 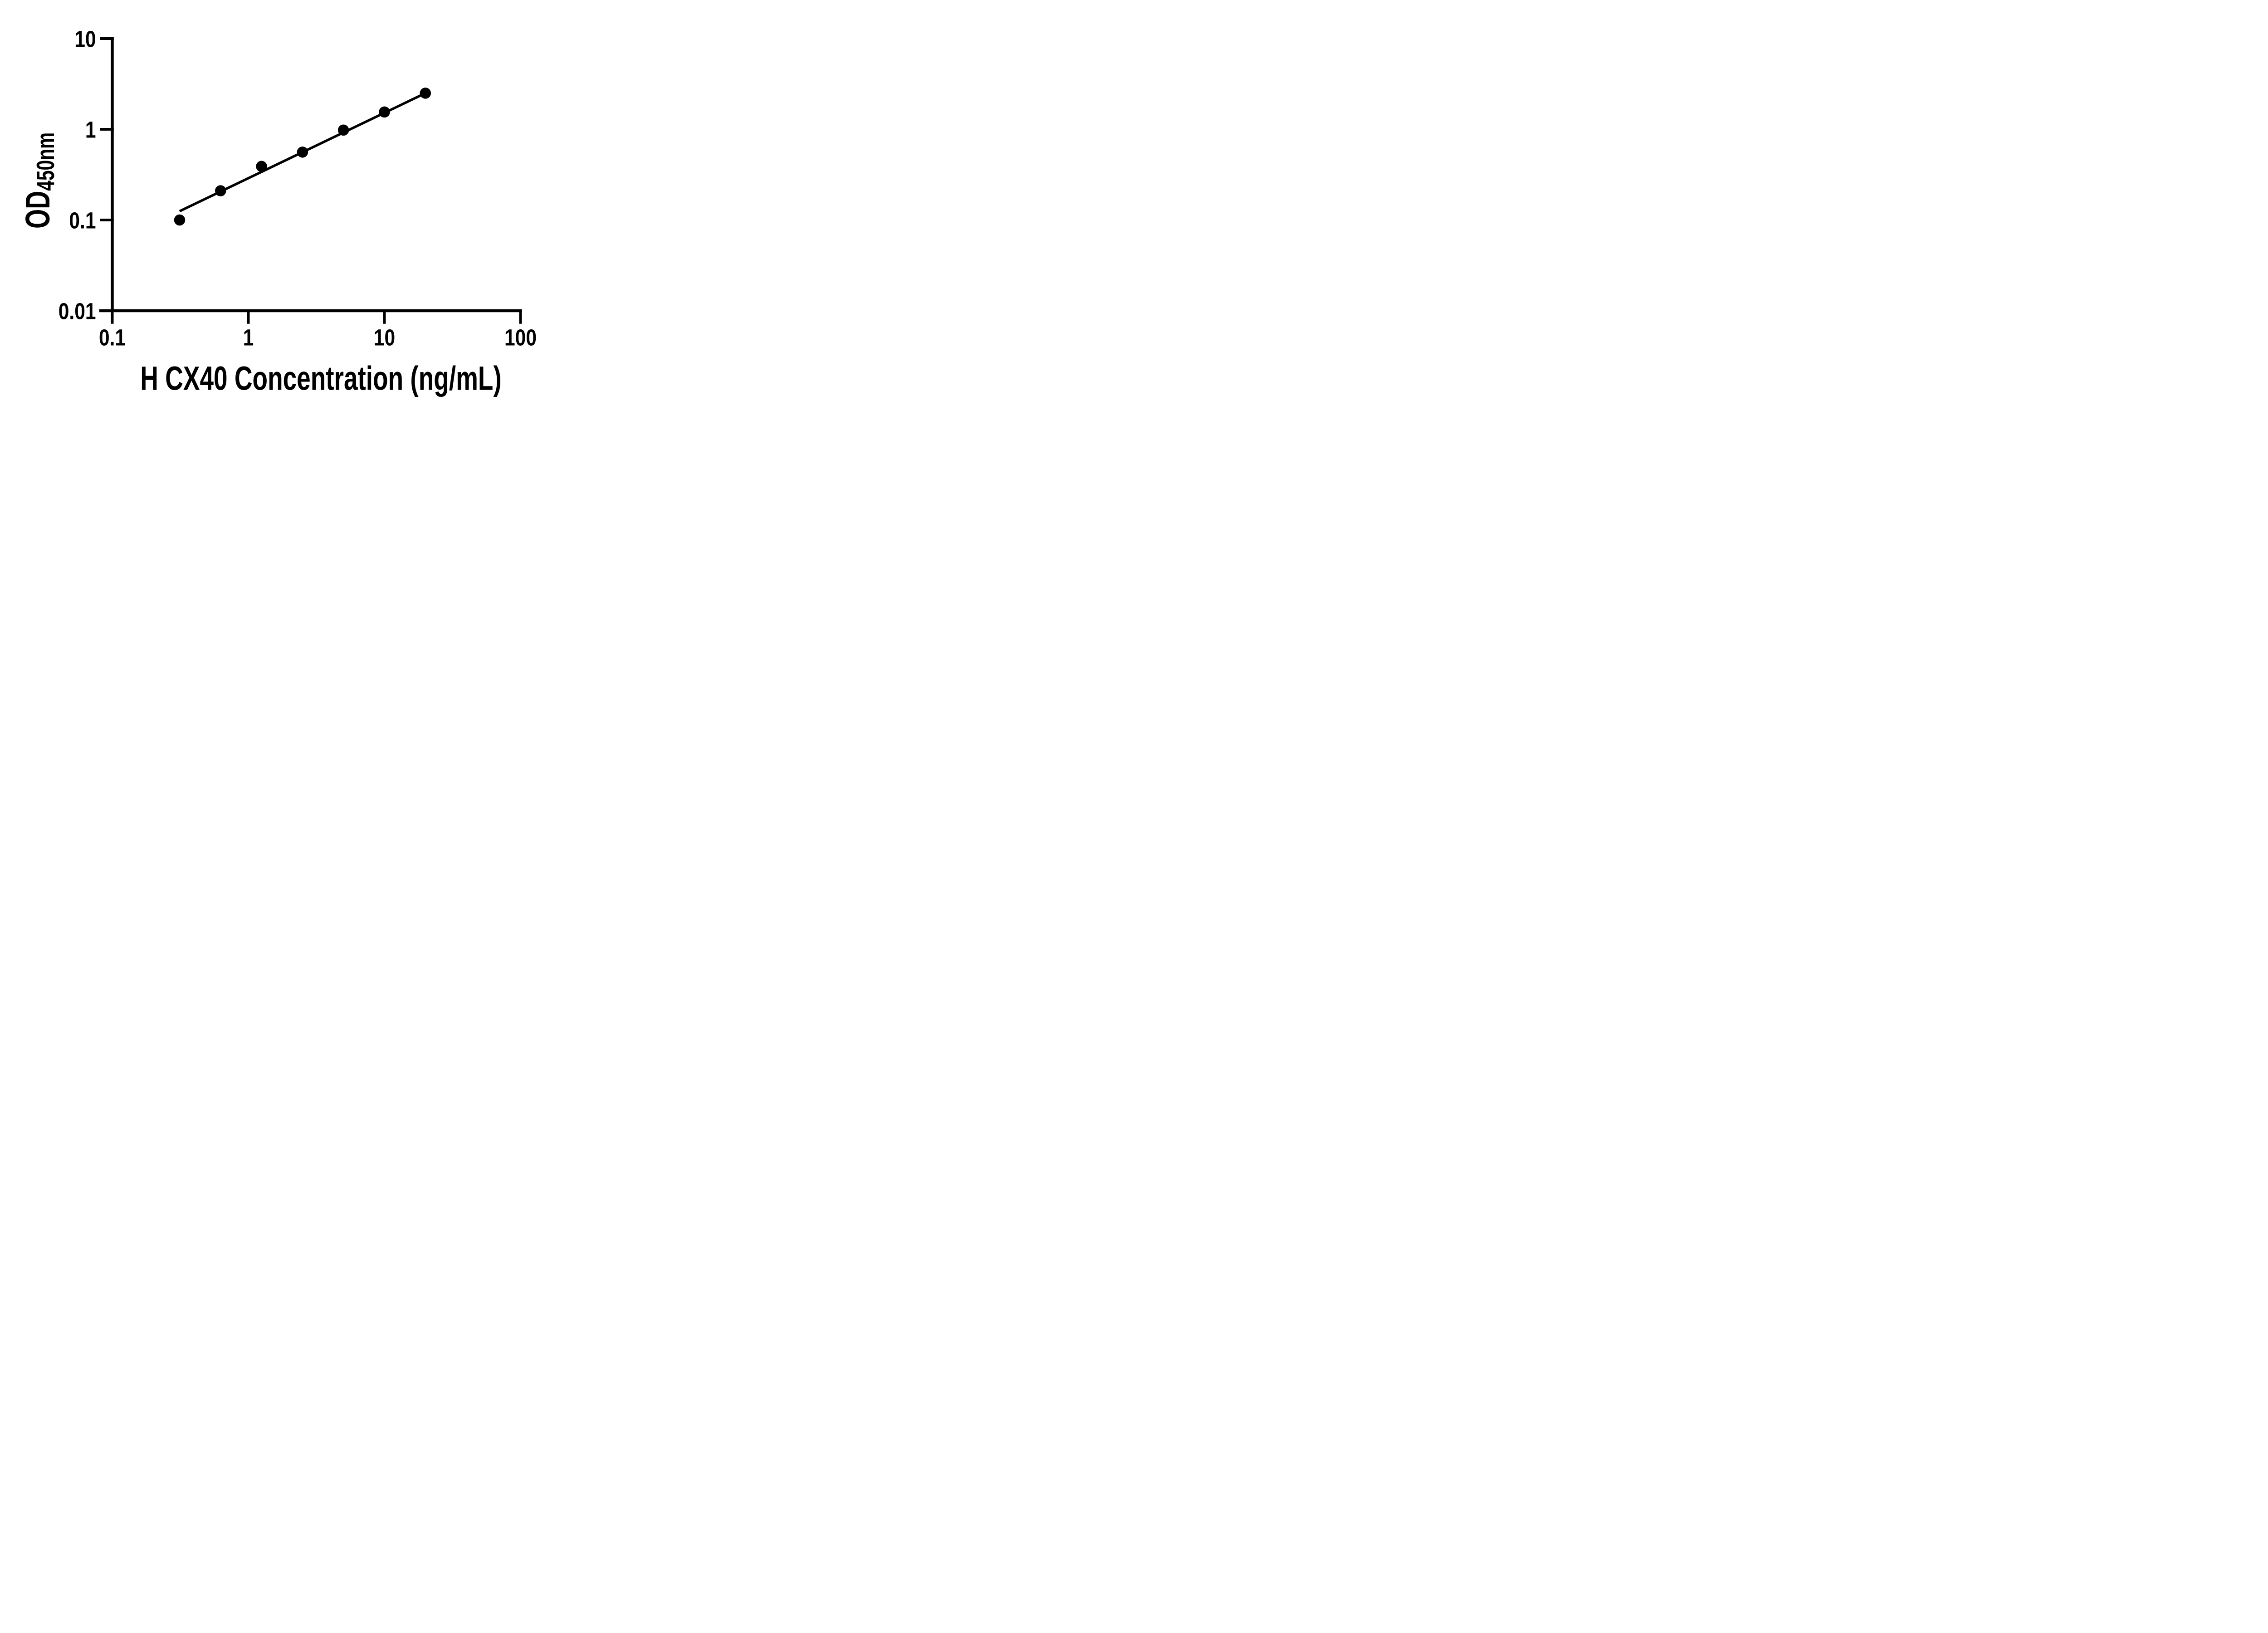 I want to click on y-tick-label: 1, so click(x=91, y=129).